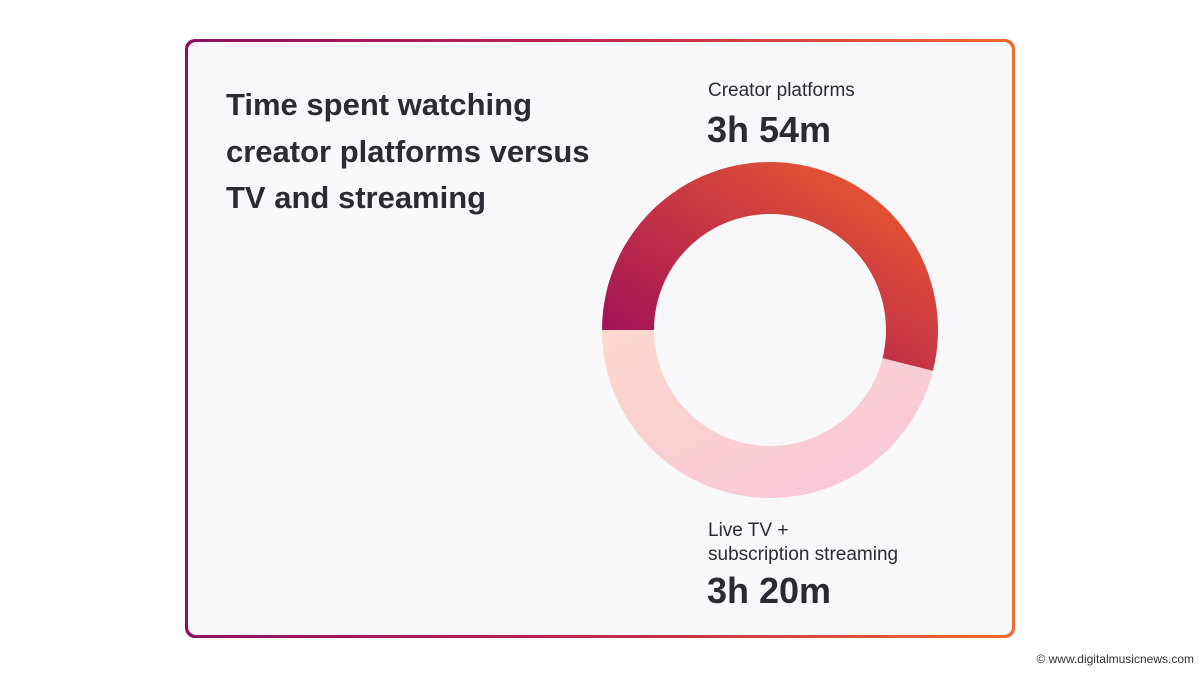 This screenshot has width=1200, height=675. What do you see at coordinates (1115, 659) in the screenshot?
I see `credit: © www.digitalmusicnews.com` at bounding box center [1115, 659].